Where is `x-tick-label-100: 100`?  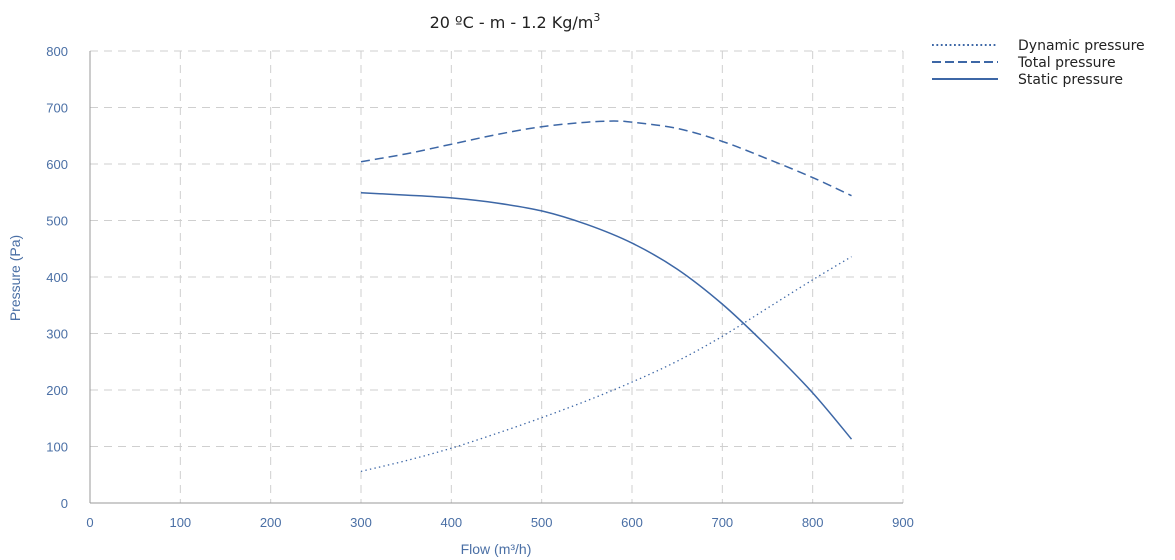
x-tick-label-100: 100 is located at coordinates (180, 522).